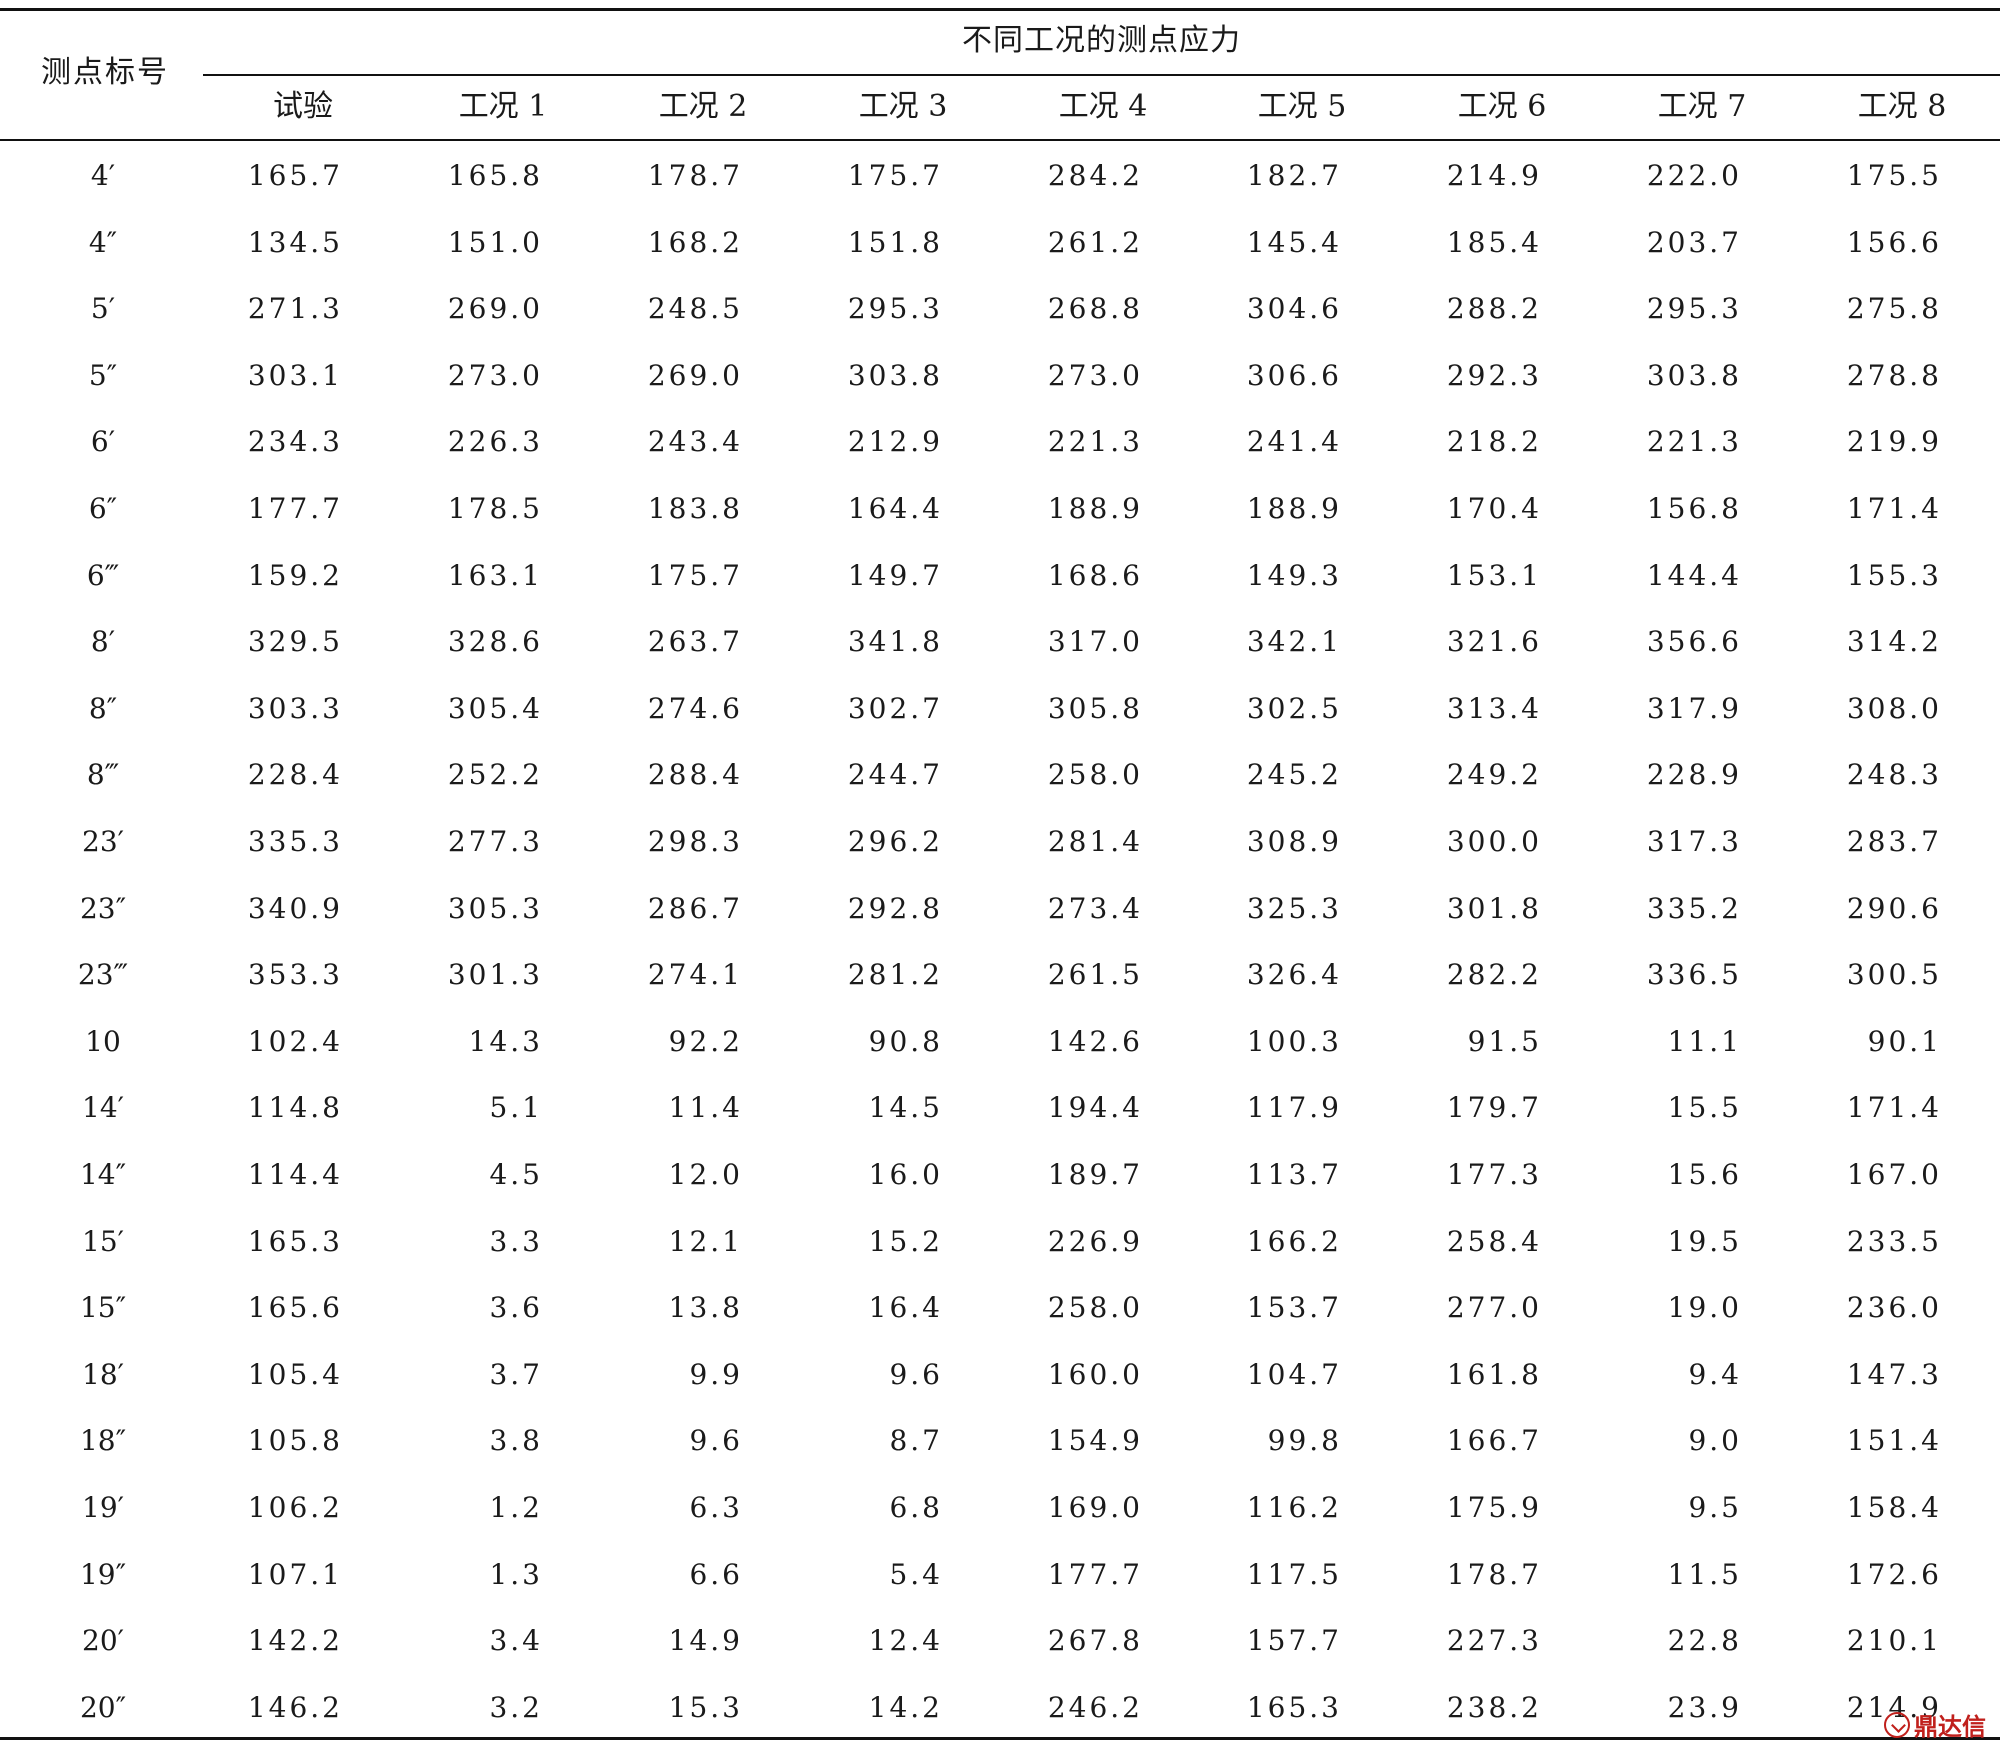  Describe the element at coordinates (1494, 908) in the screenshot. I see `table-cell: 301.8` at that location.